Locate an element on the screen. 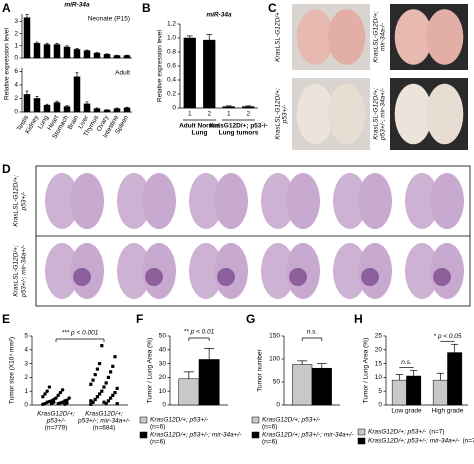 The image size is (474, 464). photo-label: mir-34a-/- is located at coordinates (383, 36).